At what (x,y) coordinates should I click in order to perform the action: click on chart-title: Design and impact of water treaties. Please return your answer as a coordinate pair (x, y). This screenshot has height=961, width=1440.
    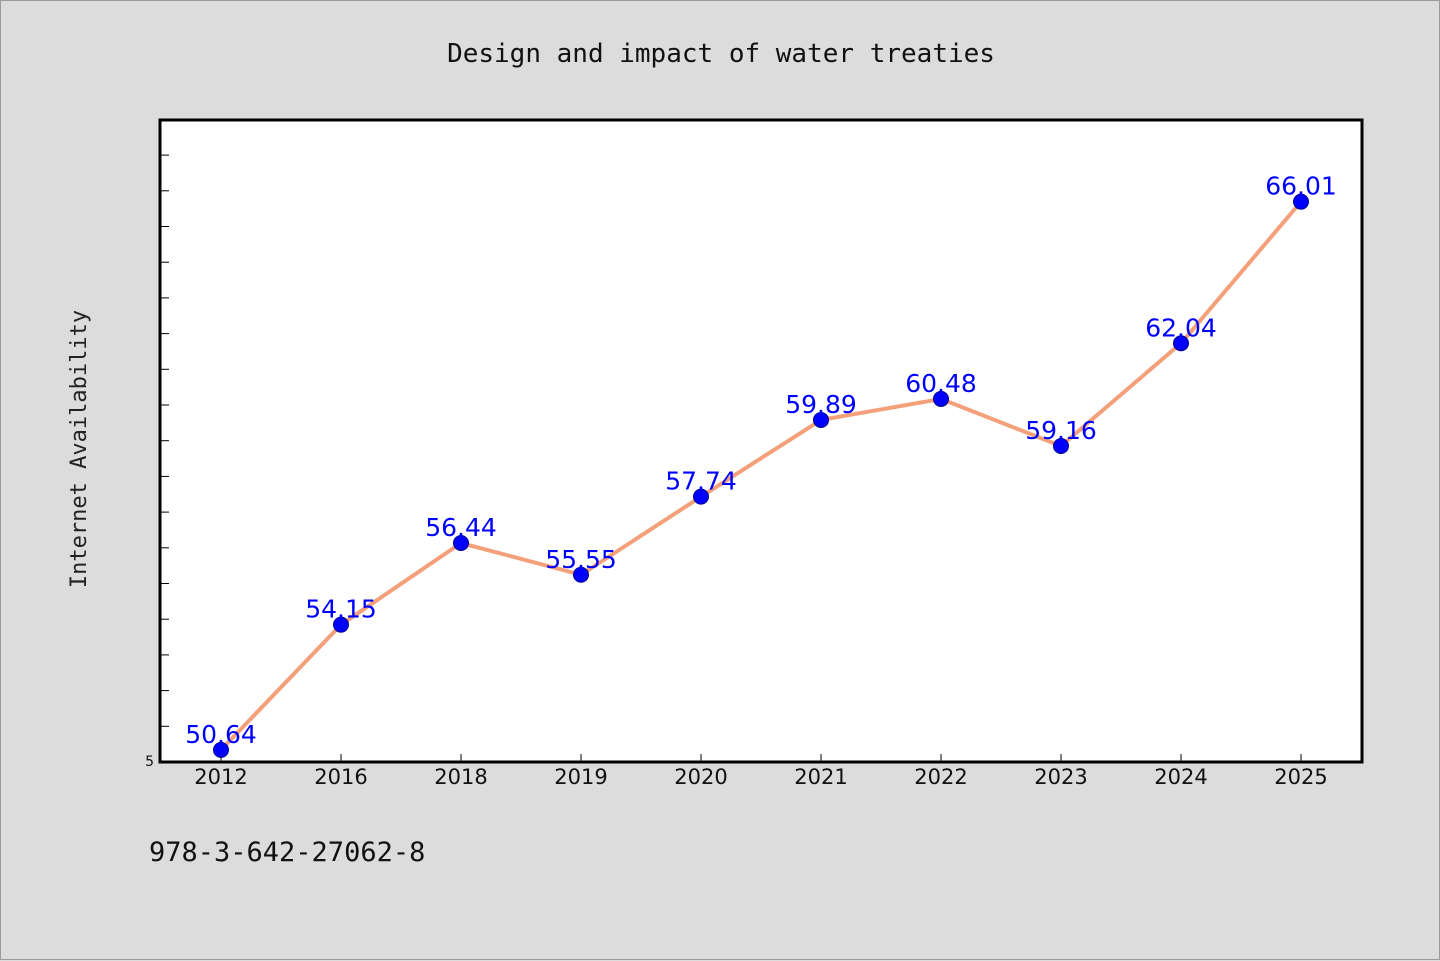
    Looking at the image, I should click on (721, 54).